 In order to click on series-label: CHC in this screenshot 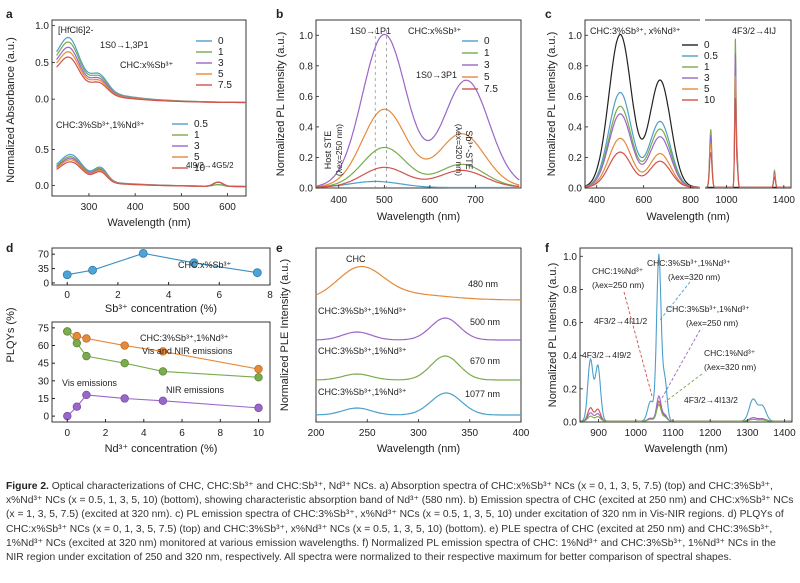, I will do `click(356, 259)`.